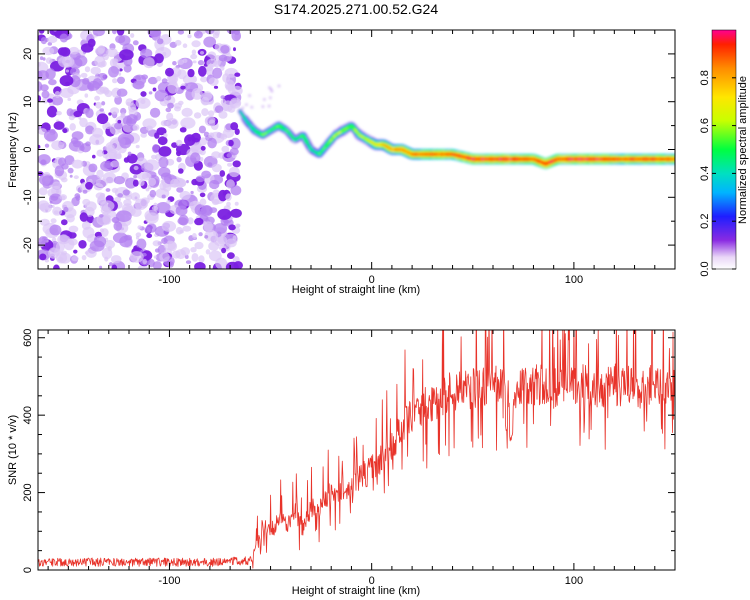 This screenshot has width=750, height=600. I want to click on y-tick-label: 600, so click(28, 338).